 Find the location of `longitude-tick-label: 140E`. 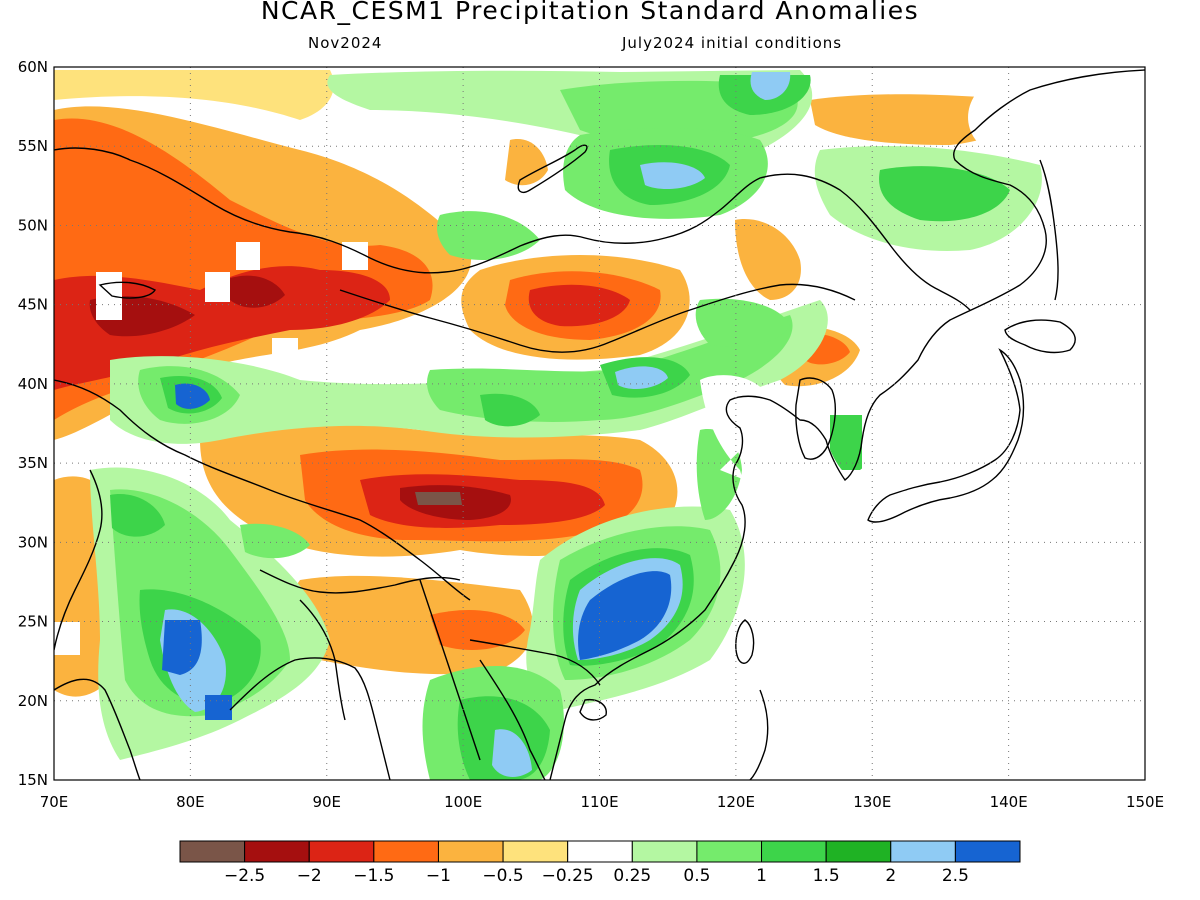

longitude-tick-label: 140E is located at coordinates (1009, 802).